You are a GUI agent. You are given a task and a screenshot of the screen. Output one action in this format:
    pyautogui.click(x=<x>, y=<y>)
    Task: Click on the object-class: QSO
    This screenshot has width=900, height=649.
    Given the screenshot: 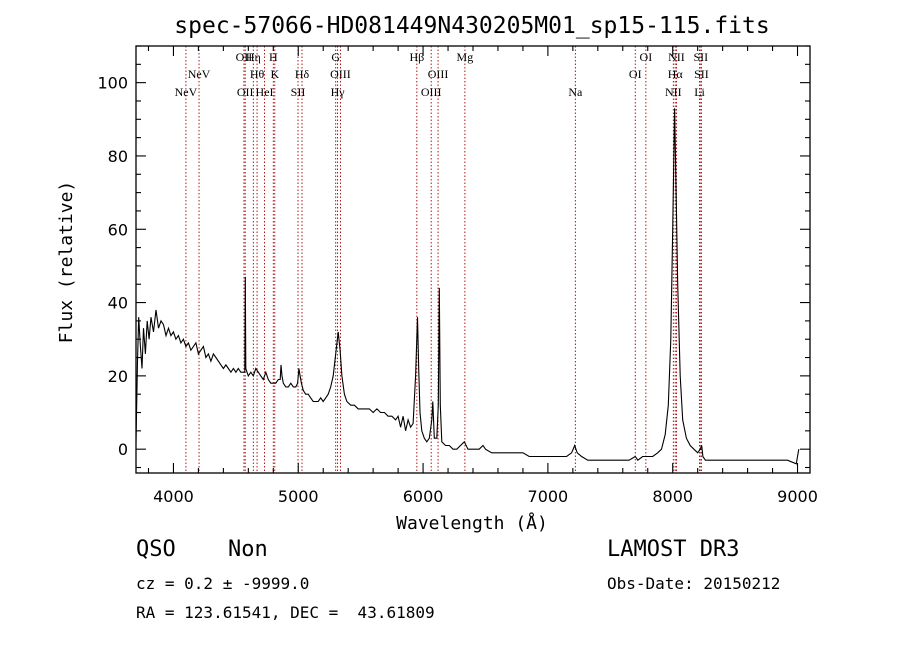 What is the action you would take?
    pyautogui.click(x=156, y=549)
    